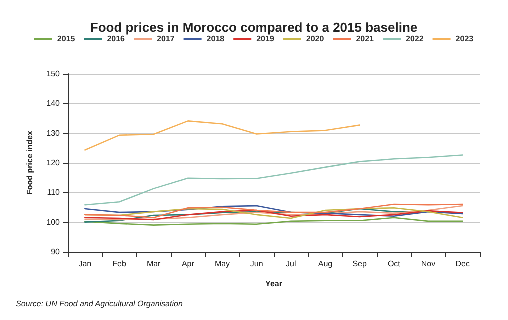  What do you see at coordinates (100, 304) in the screenshot?
I see `source-note: Source: UN Food and Agricultural Organisation` at bounding box center [100, 304].